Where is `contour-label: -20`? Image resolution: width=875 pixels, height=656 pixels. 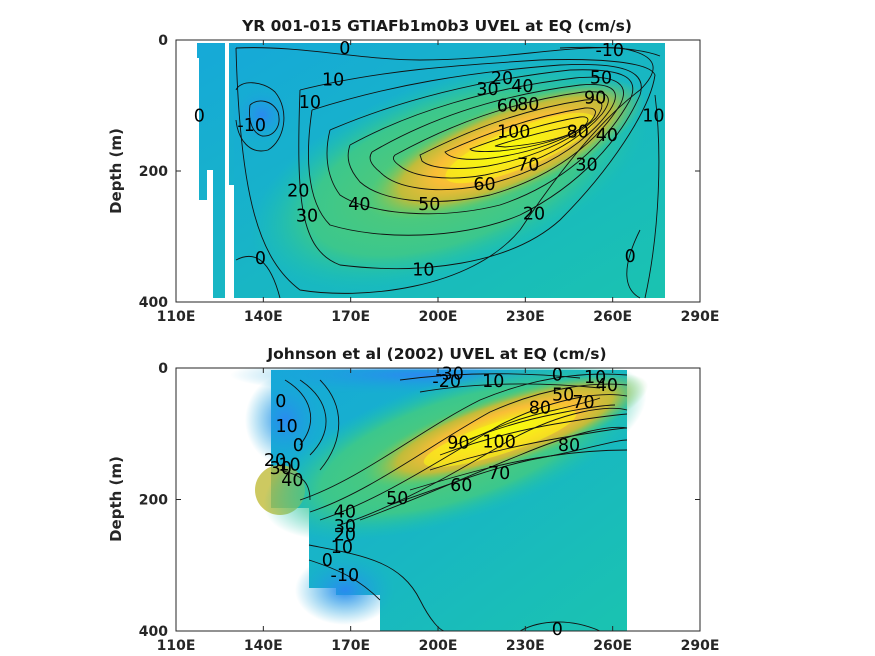
contour-label: -20 is located at coordinates (446, 382).